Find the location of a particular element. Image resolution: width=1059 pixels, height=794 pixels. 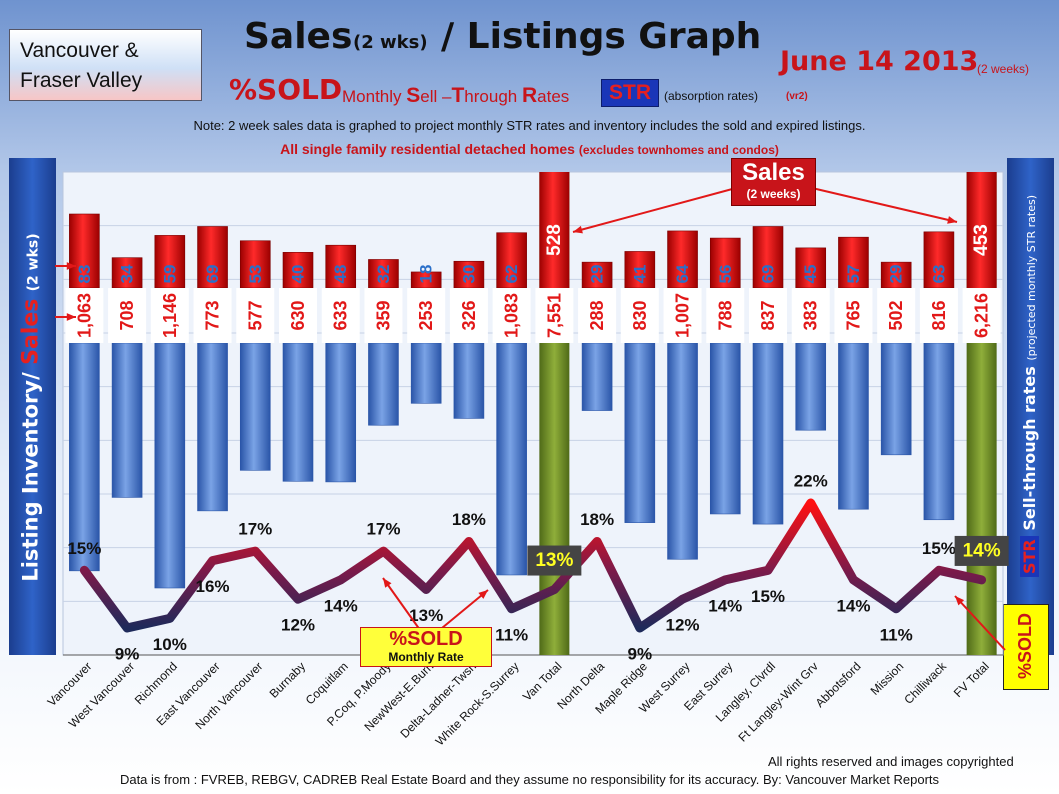

inventory-value-label: 630 is located at coordinates (298, 315).